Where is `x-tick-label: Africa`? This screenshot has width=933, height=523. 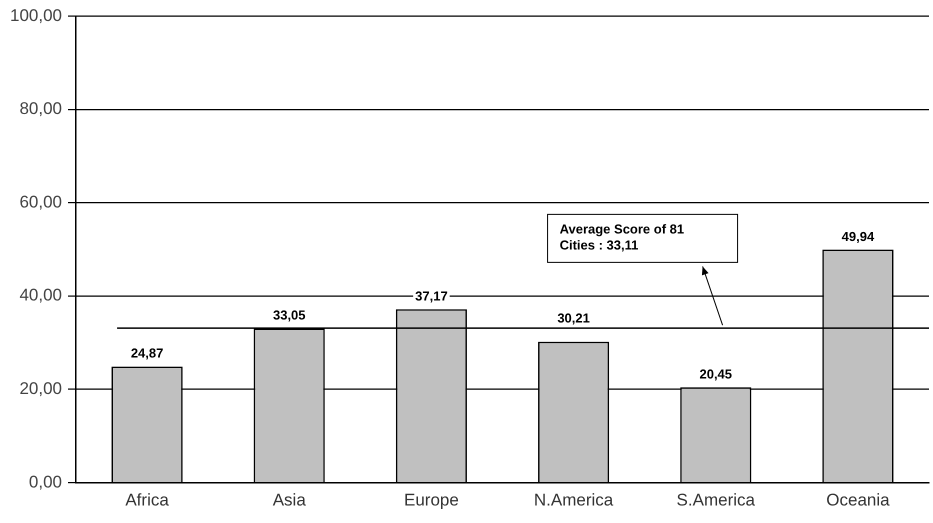 x-tick-label: Africa is located at coordinates (147, 500).